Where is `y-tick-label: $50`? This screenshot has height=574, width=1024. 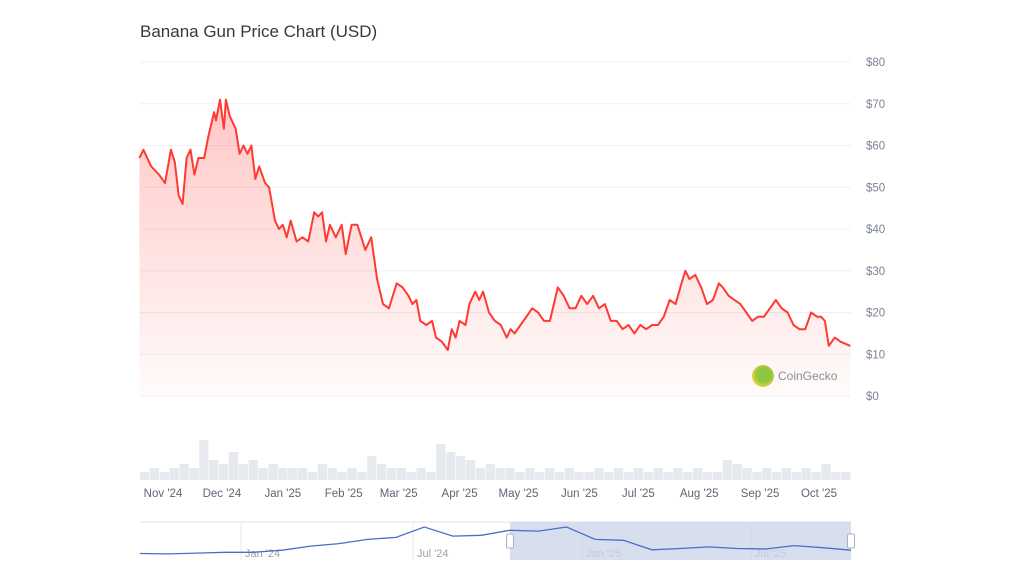 y-tick-label: $50 is located at coordinates (875, 188).